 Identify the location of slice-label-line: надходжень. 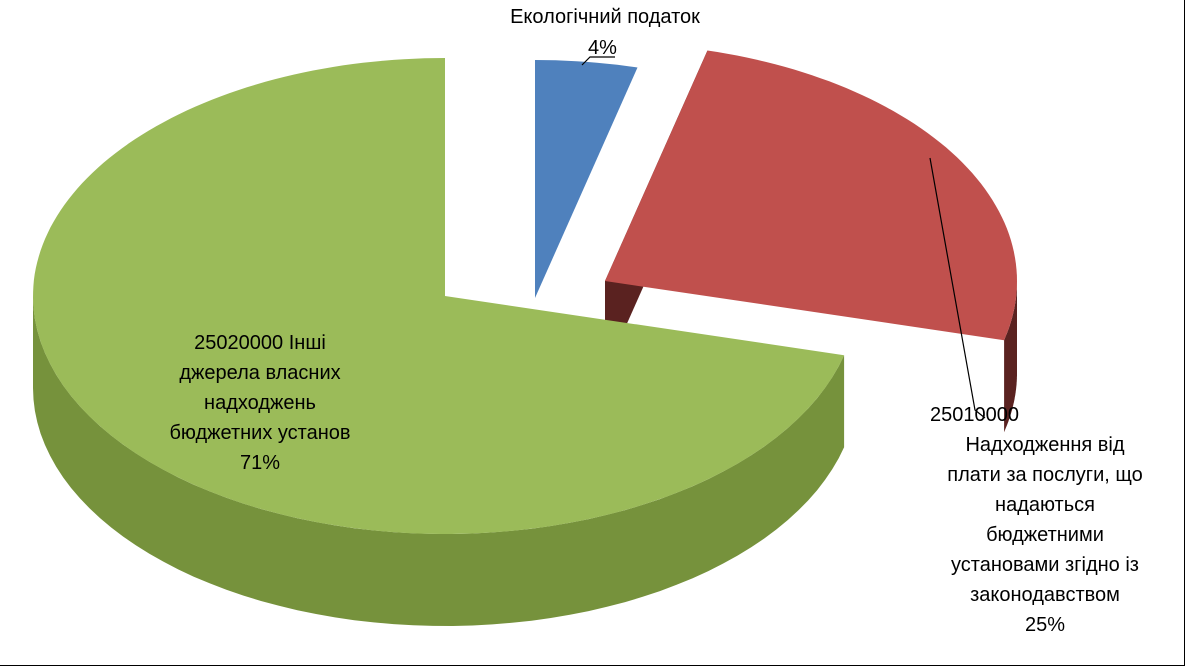
(260, 403).